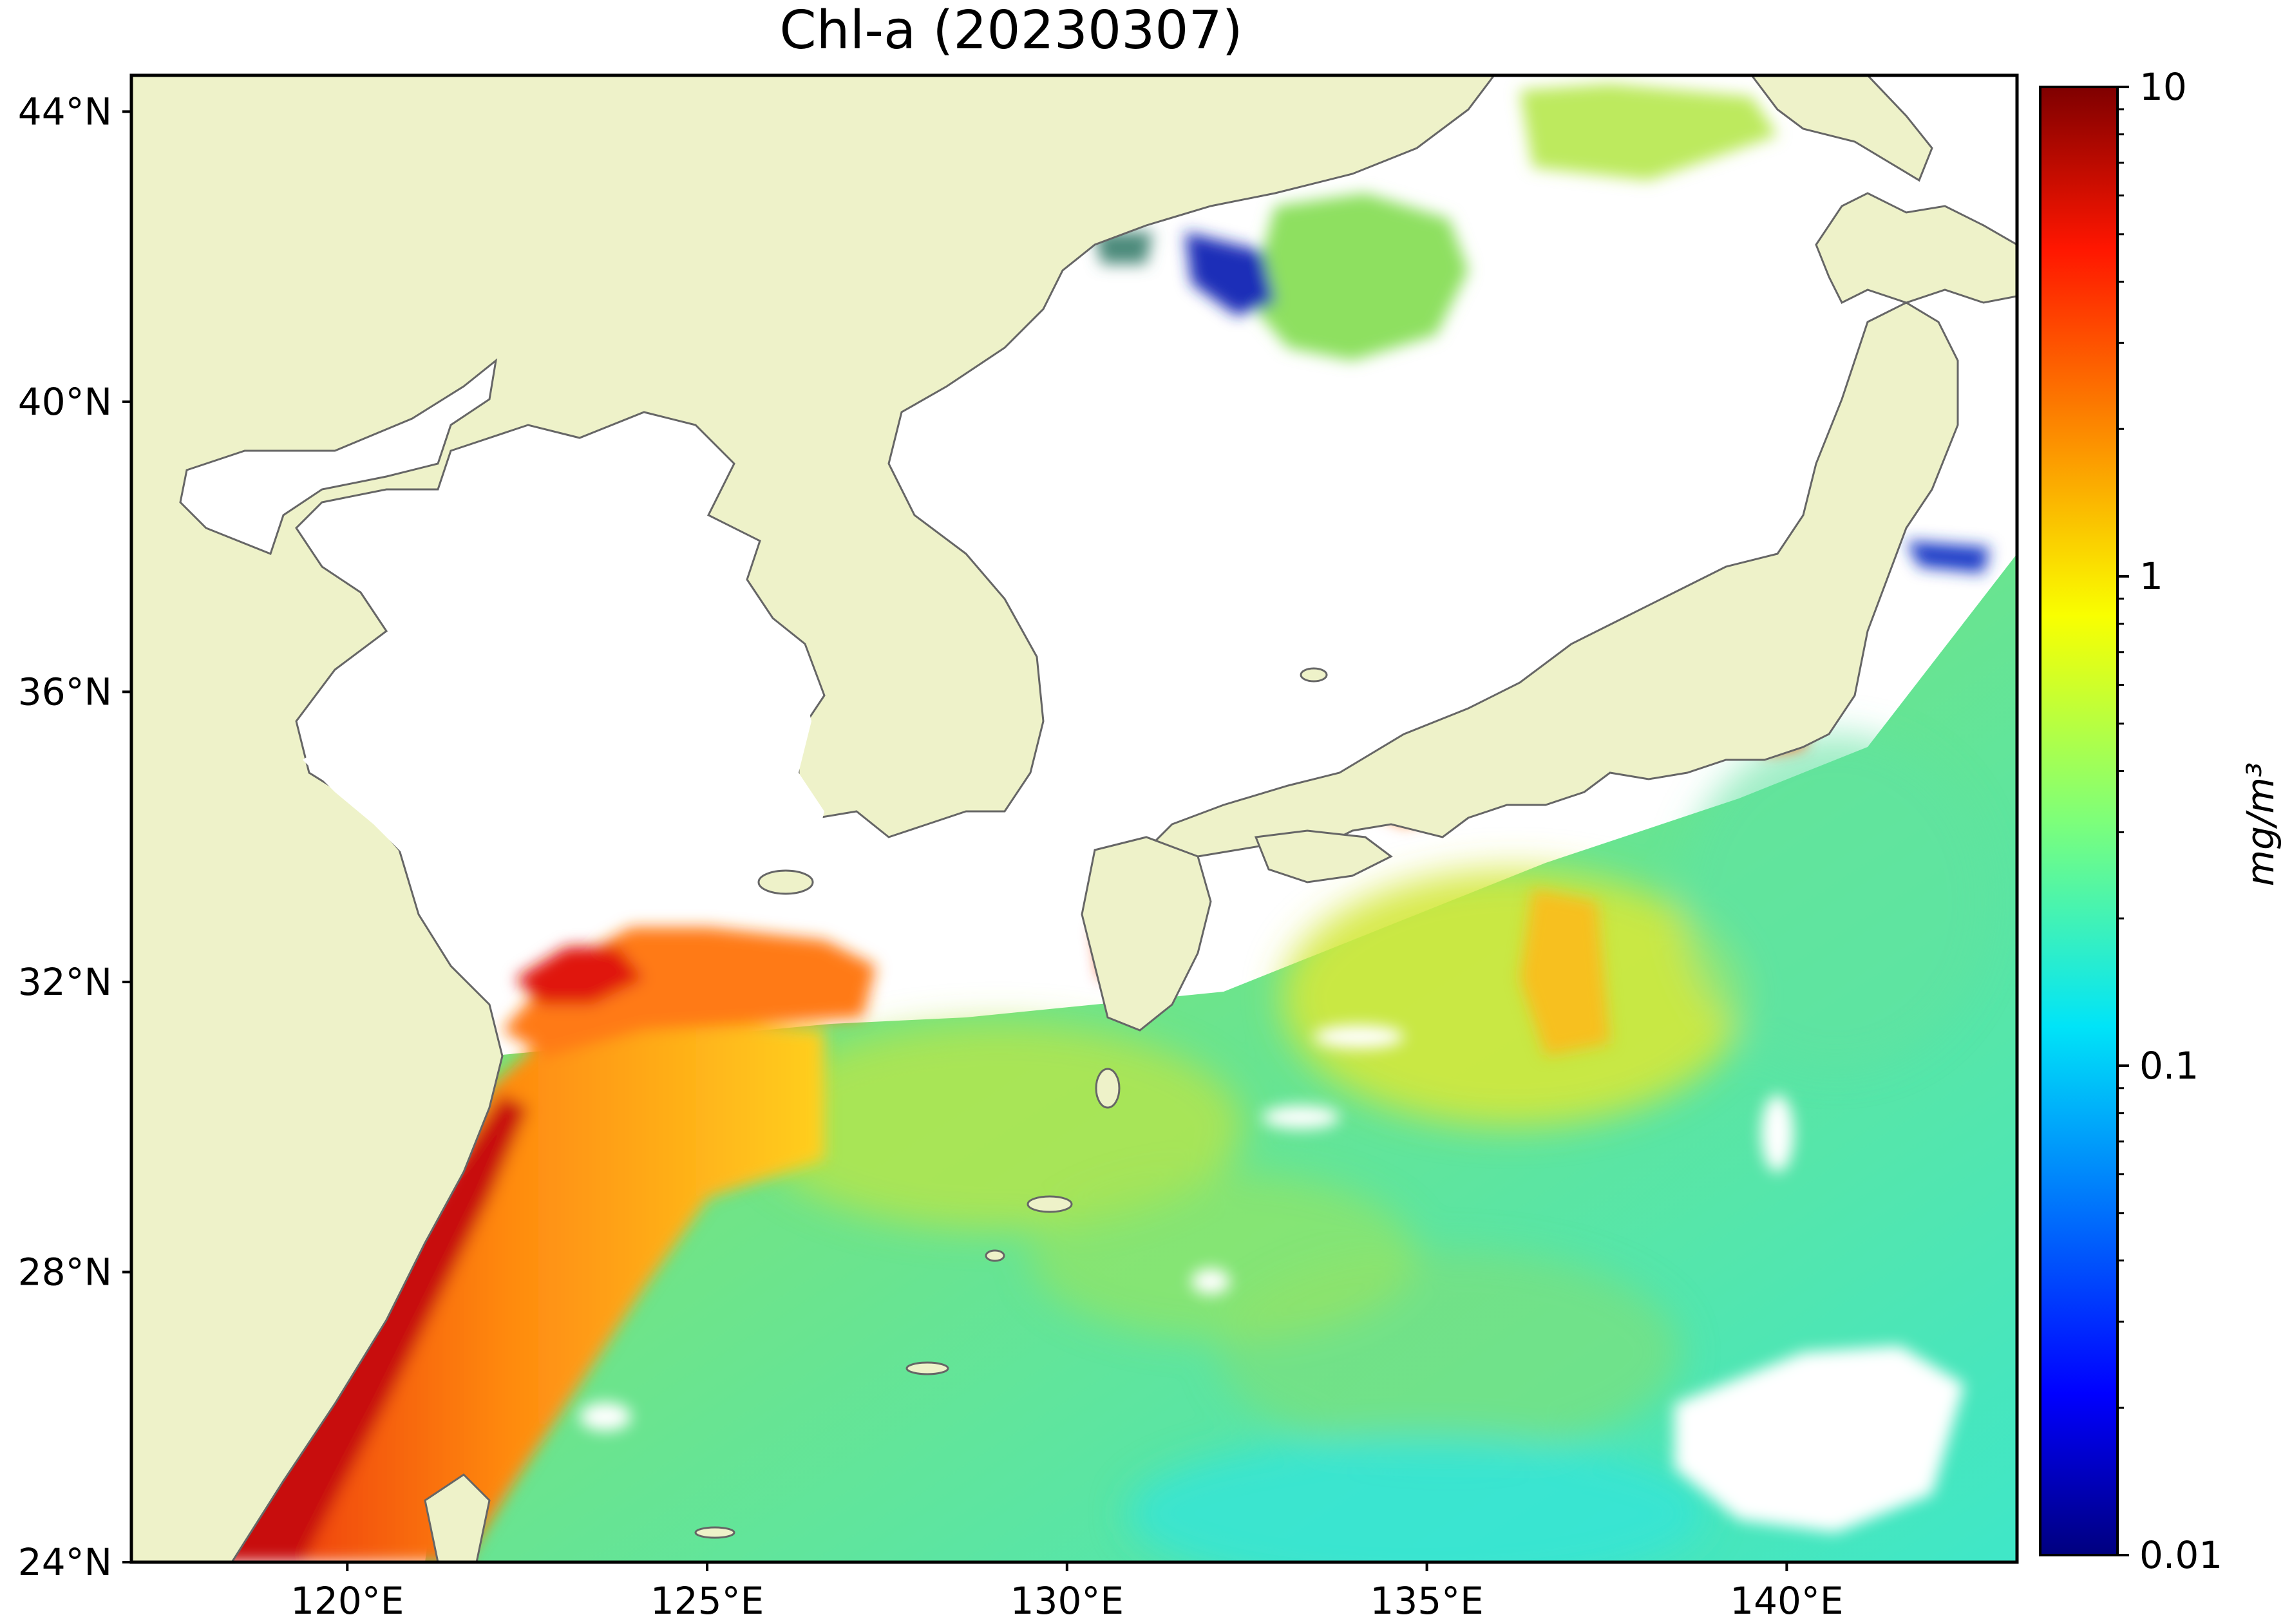 This screenshot has width=2283, height=1624. I want to click on lon-tick-label: 140°E, so click(1786, 1601).